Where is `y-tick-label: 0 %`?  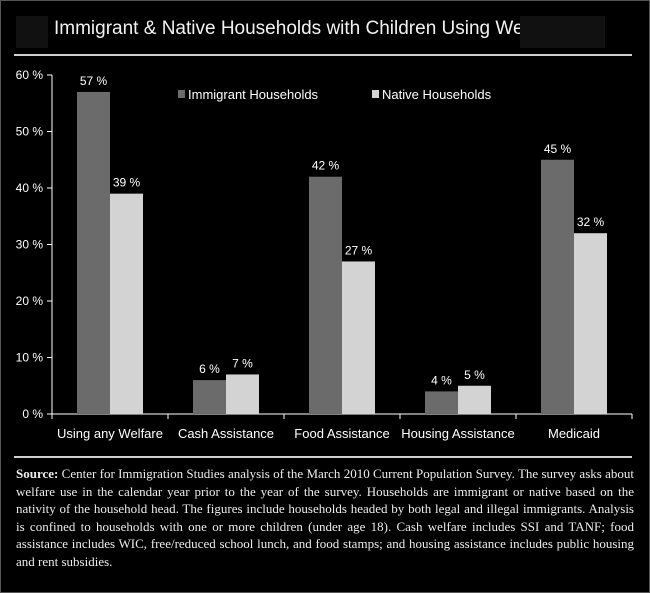 y-tick-label: 0 % is located at coordinates (32, 414).